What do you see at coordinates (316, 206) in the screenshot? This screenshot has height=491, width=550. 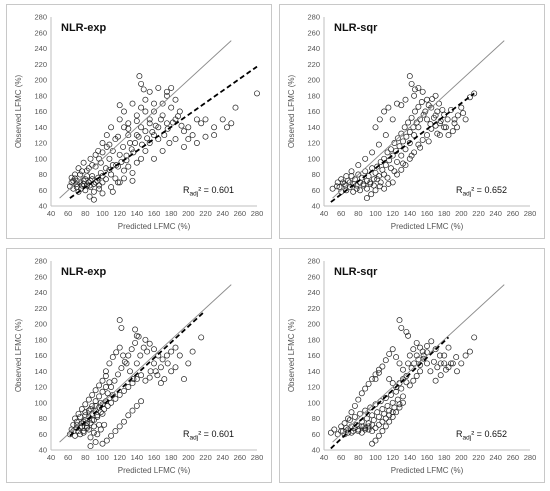 I see `y-tick-label: 40` at bounding box center [316, 206].